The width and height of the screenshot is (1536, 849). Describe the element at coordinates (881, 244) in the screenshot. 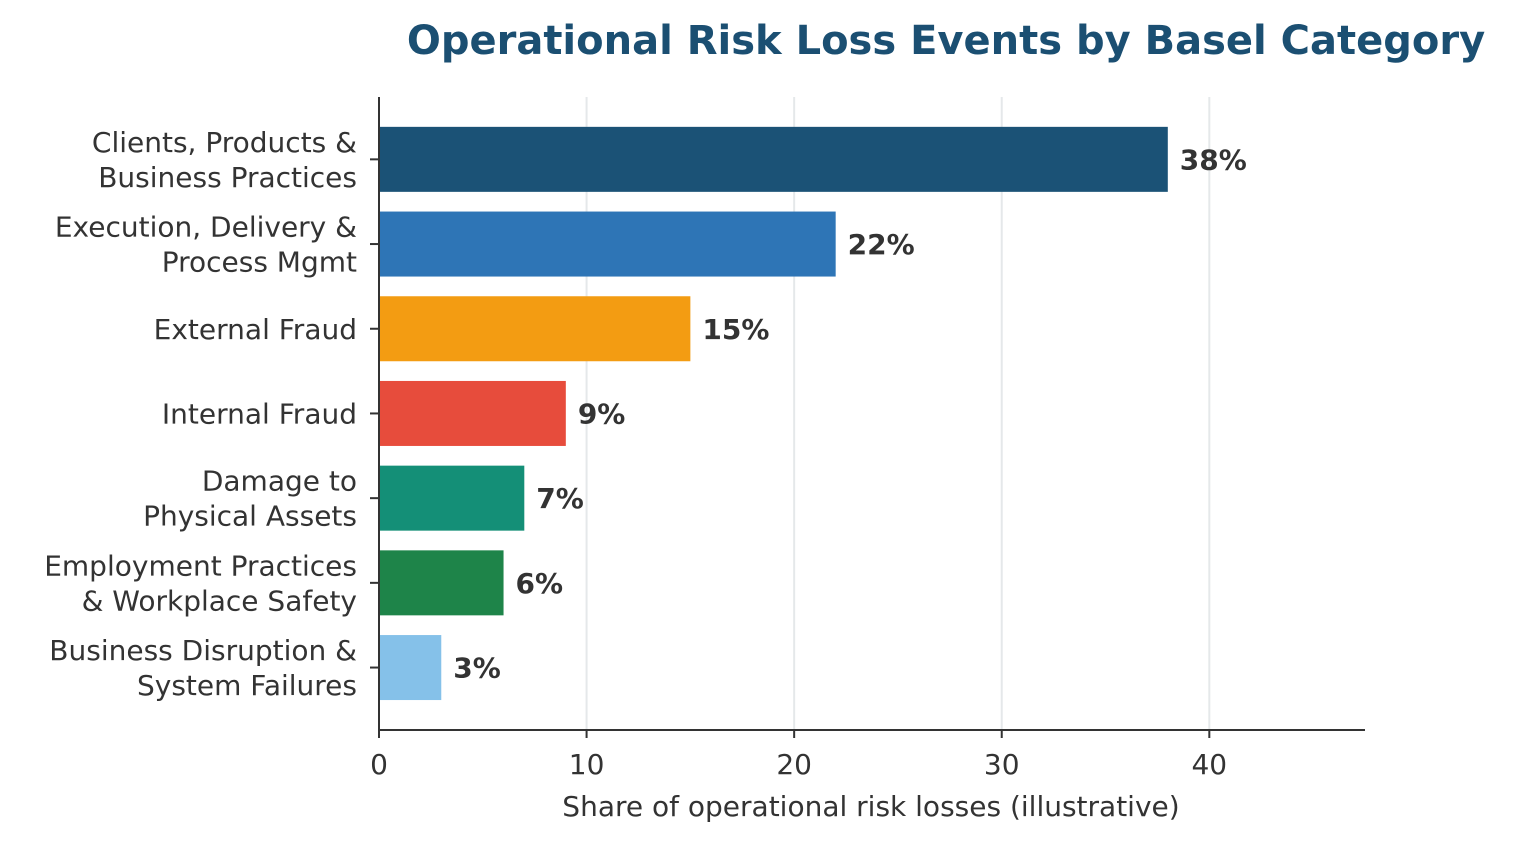

I see `data-label: 22%` at that location.